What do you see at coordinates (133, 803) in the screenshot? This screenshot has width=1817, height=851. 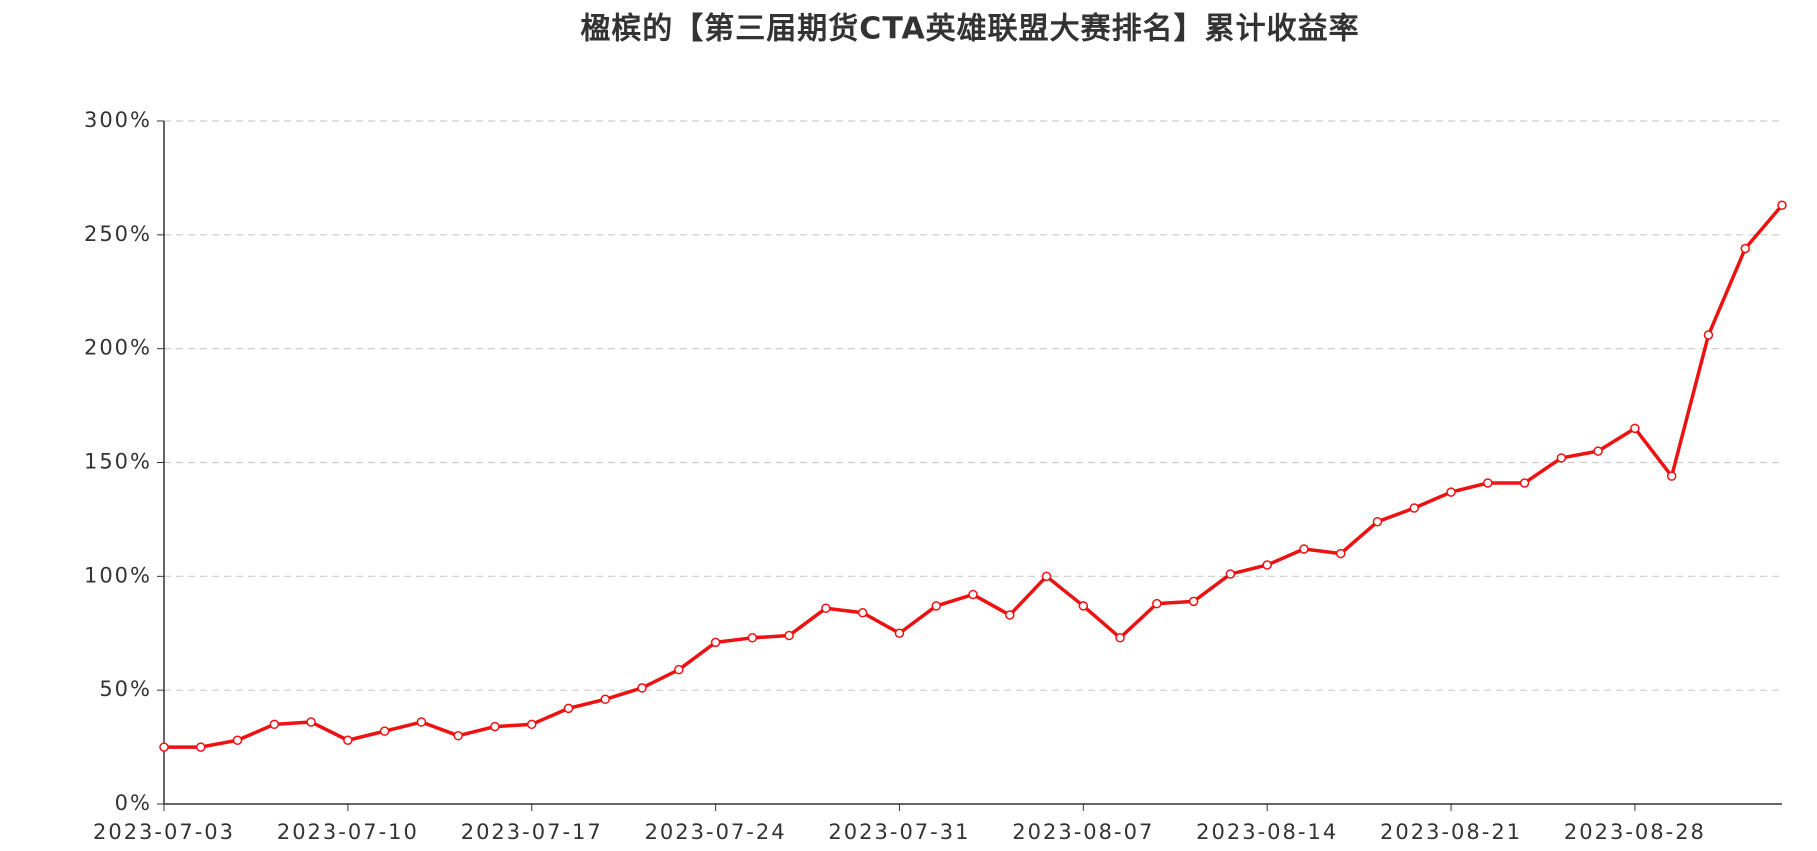 I see `y-tick-label: 0%` at bounding box center [133, 803].